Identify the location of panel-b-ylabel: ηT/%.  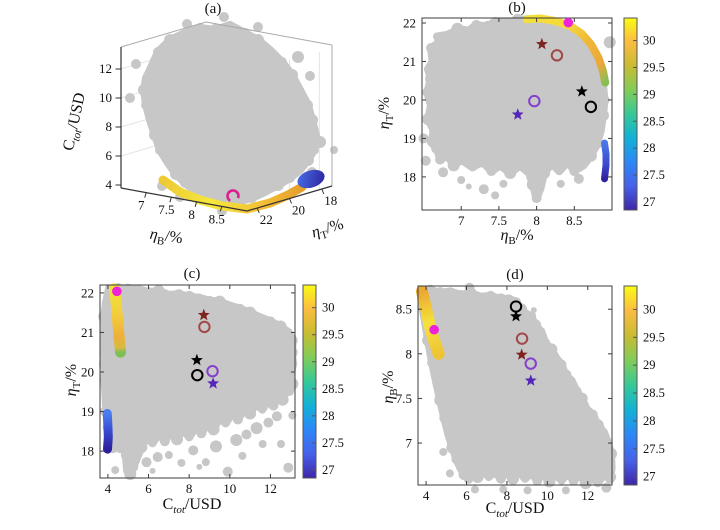
(386, 113).